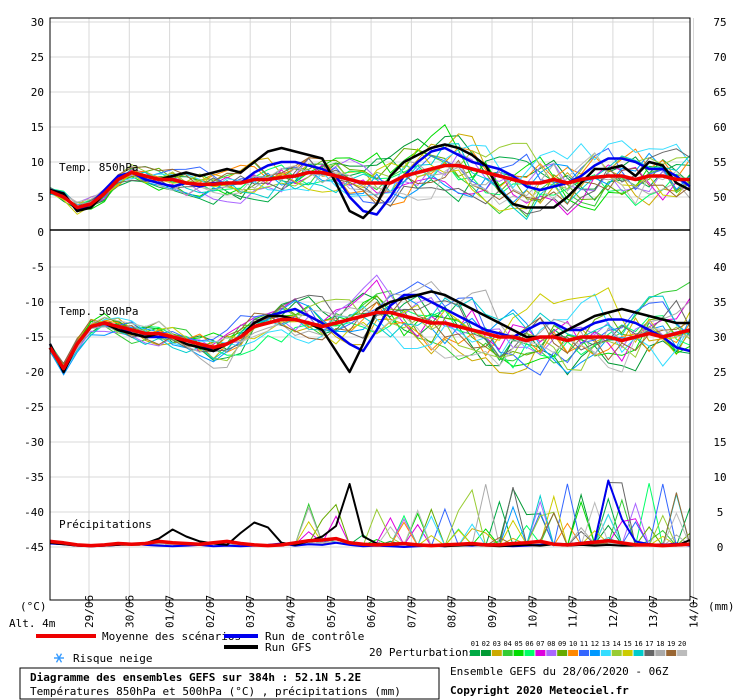 The height and width of the screenshot is (700, 740). I want to click on right-tick-label: 60, so click(719, 127).